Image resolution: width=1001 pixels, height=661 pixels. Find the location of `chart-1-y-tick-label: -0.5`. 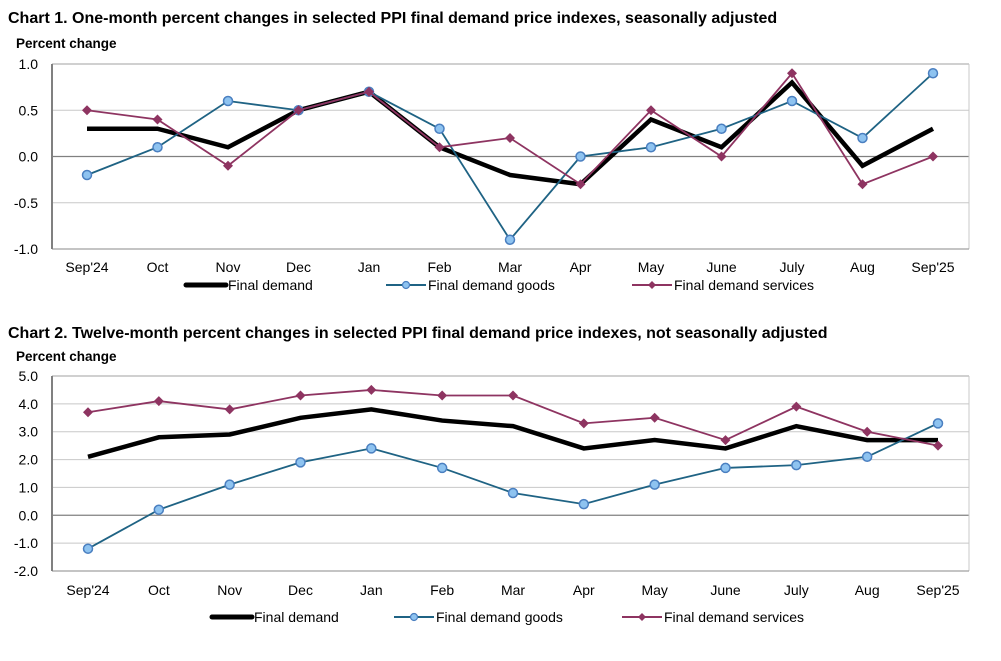

chart-1-y-tick-label: -0.5 is located at coordinates (26, 203).